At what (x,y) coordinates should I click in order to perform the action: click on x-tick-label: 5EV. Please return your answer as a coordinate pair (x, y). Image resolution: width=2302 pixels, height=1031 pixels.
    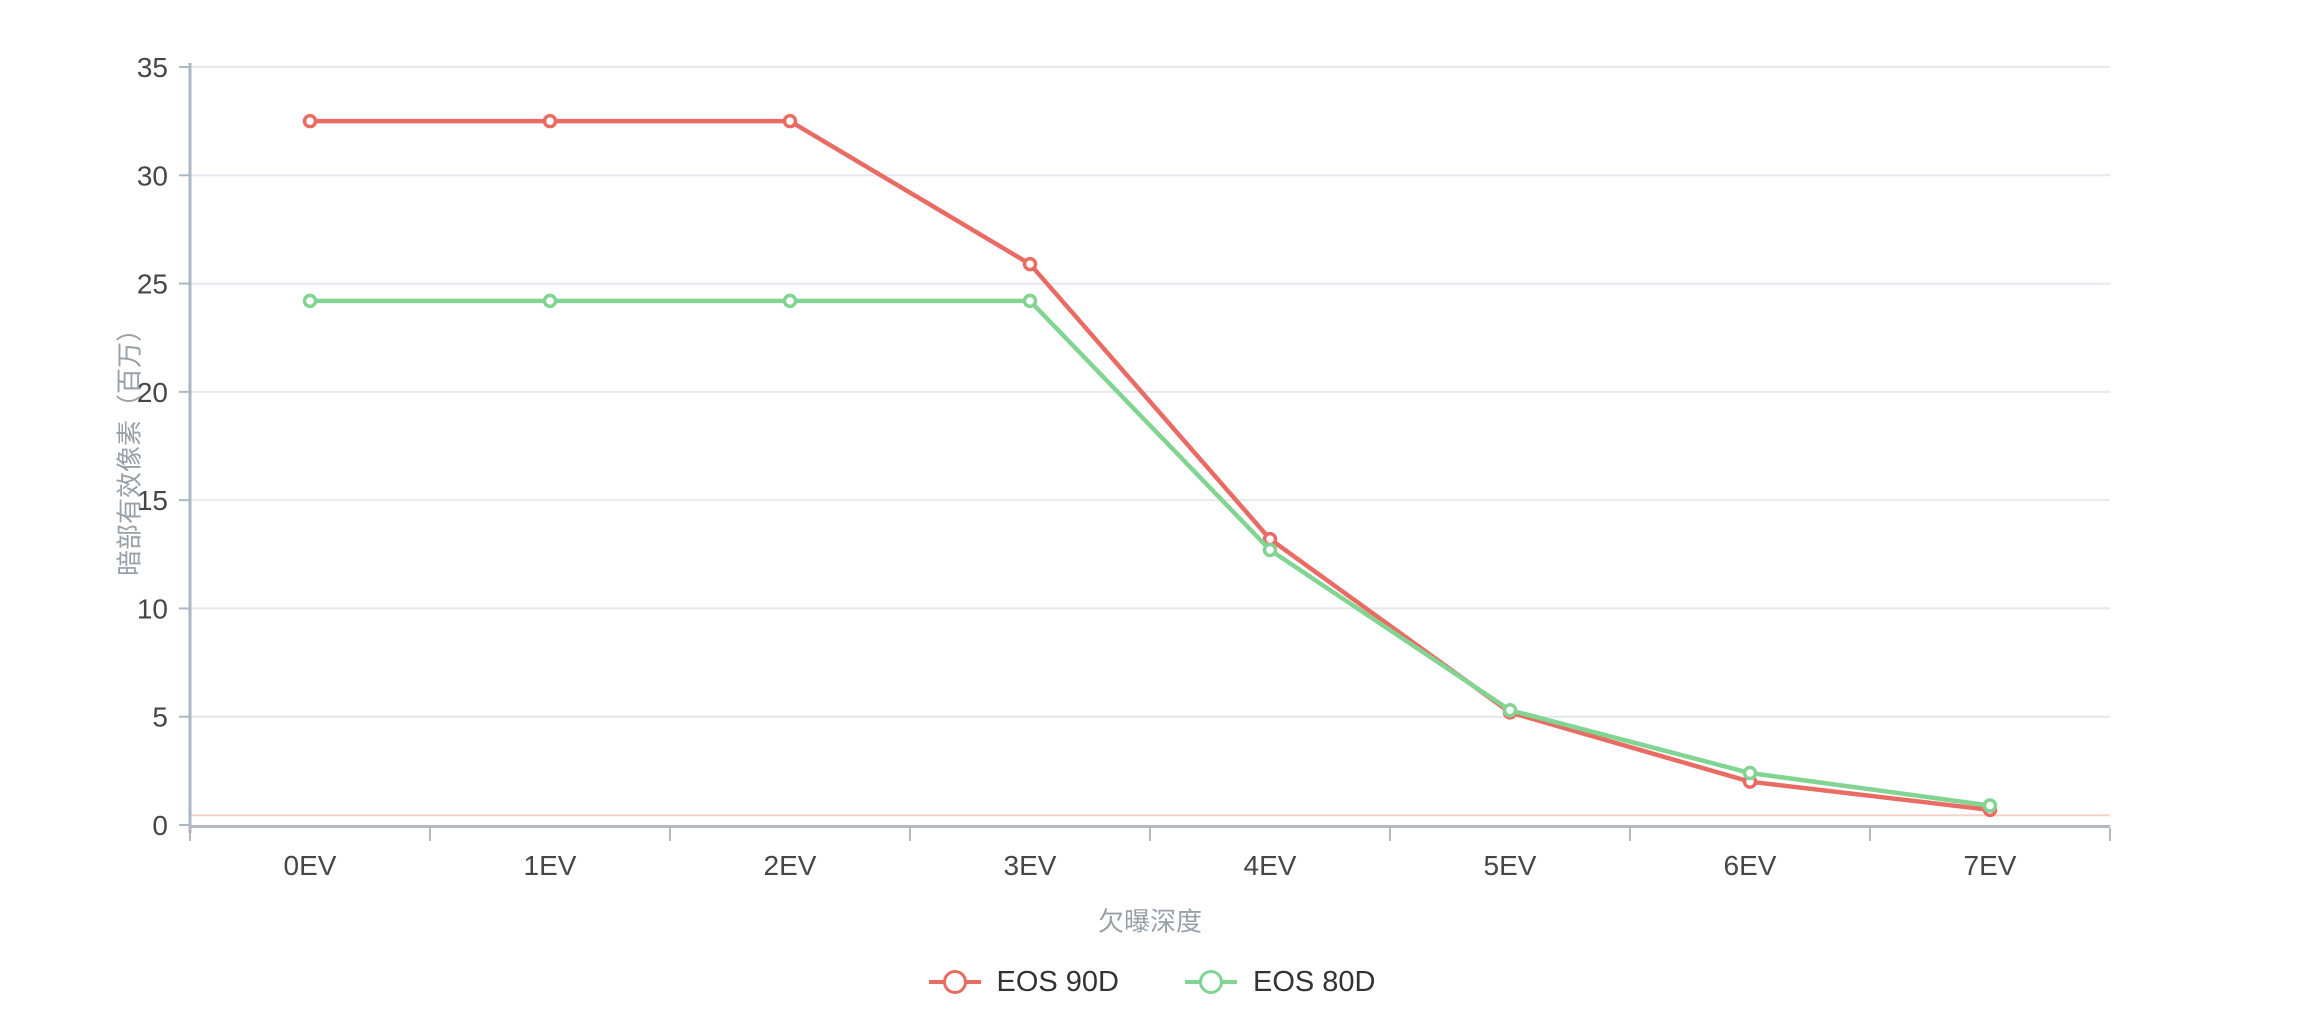
    Looking at the image, I should click on (1510, 865).